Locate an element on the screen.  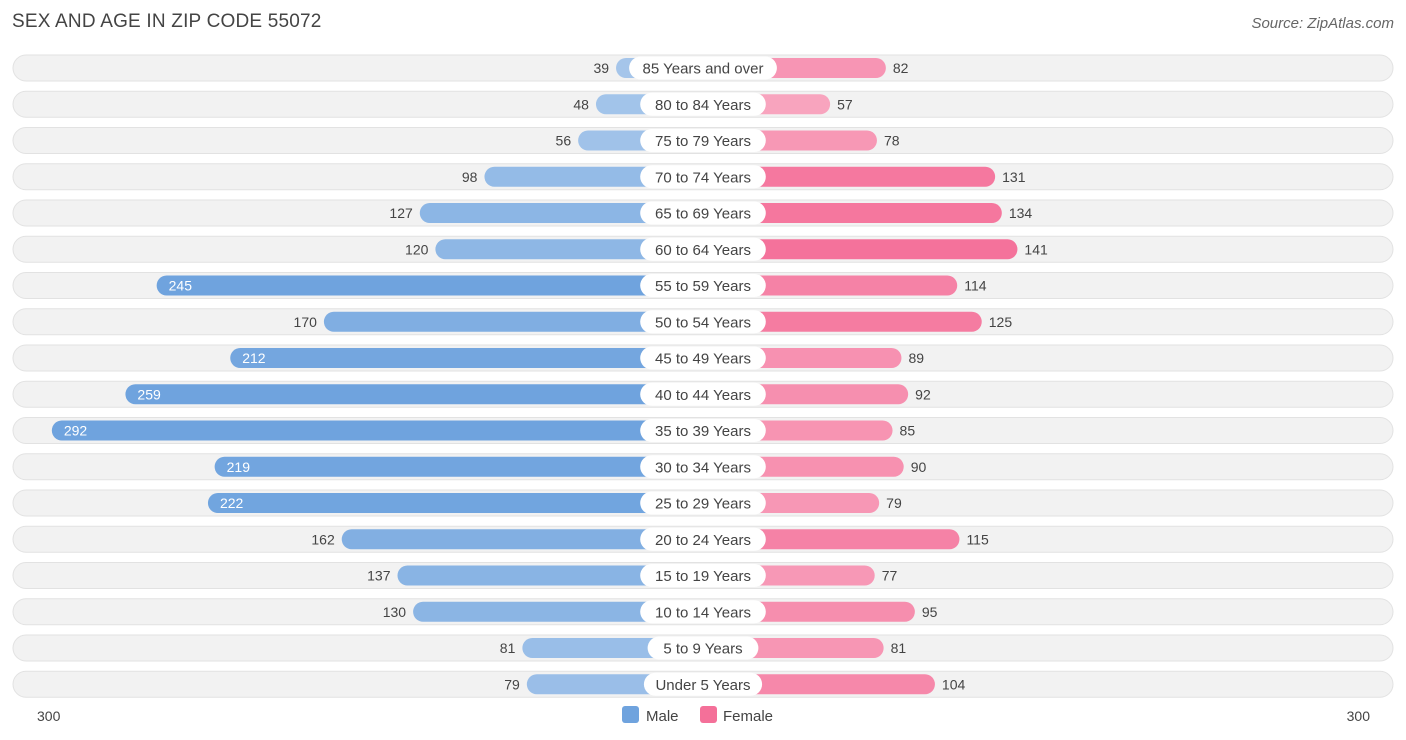
chart-row: 212 89 45 to 49 Years is located at coordinates (703, 358).